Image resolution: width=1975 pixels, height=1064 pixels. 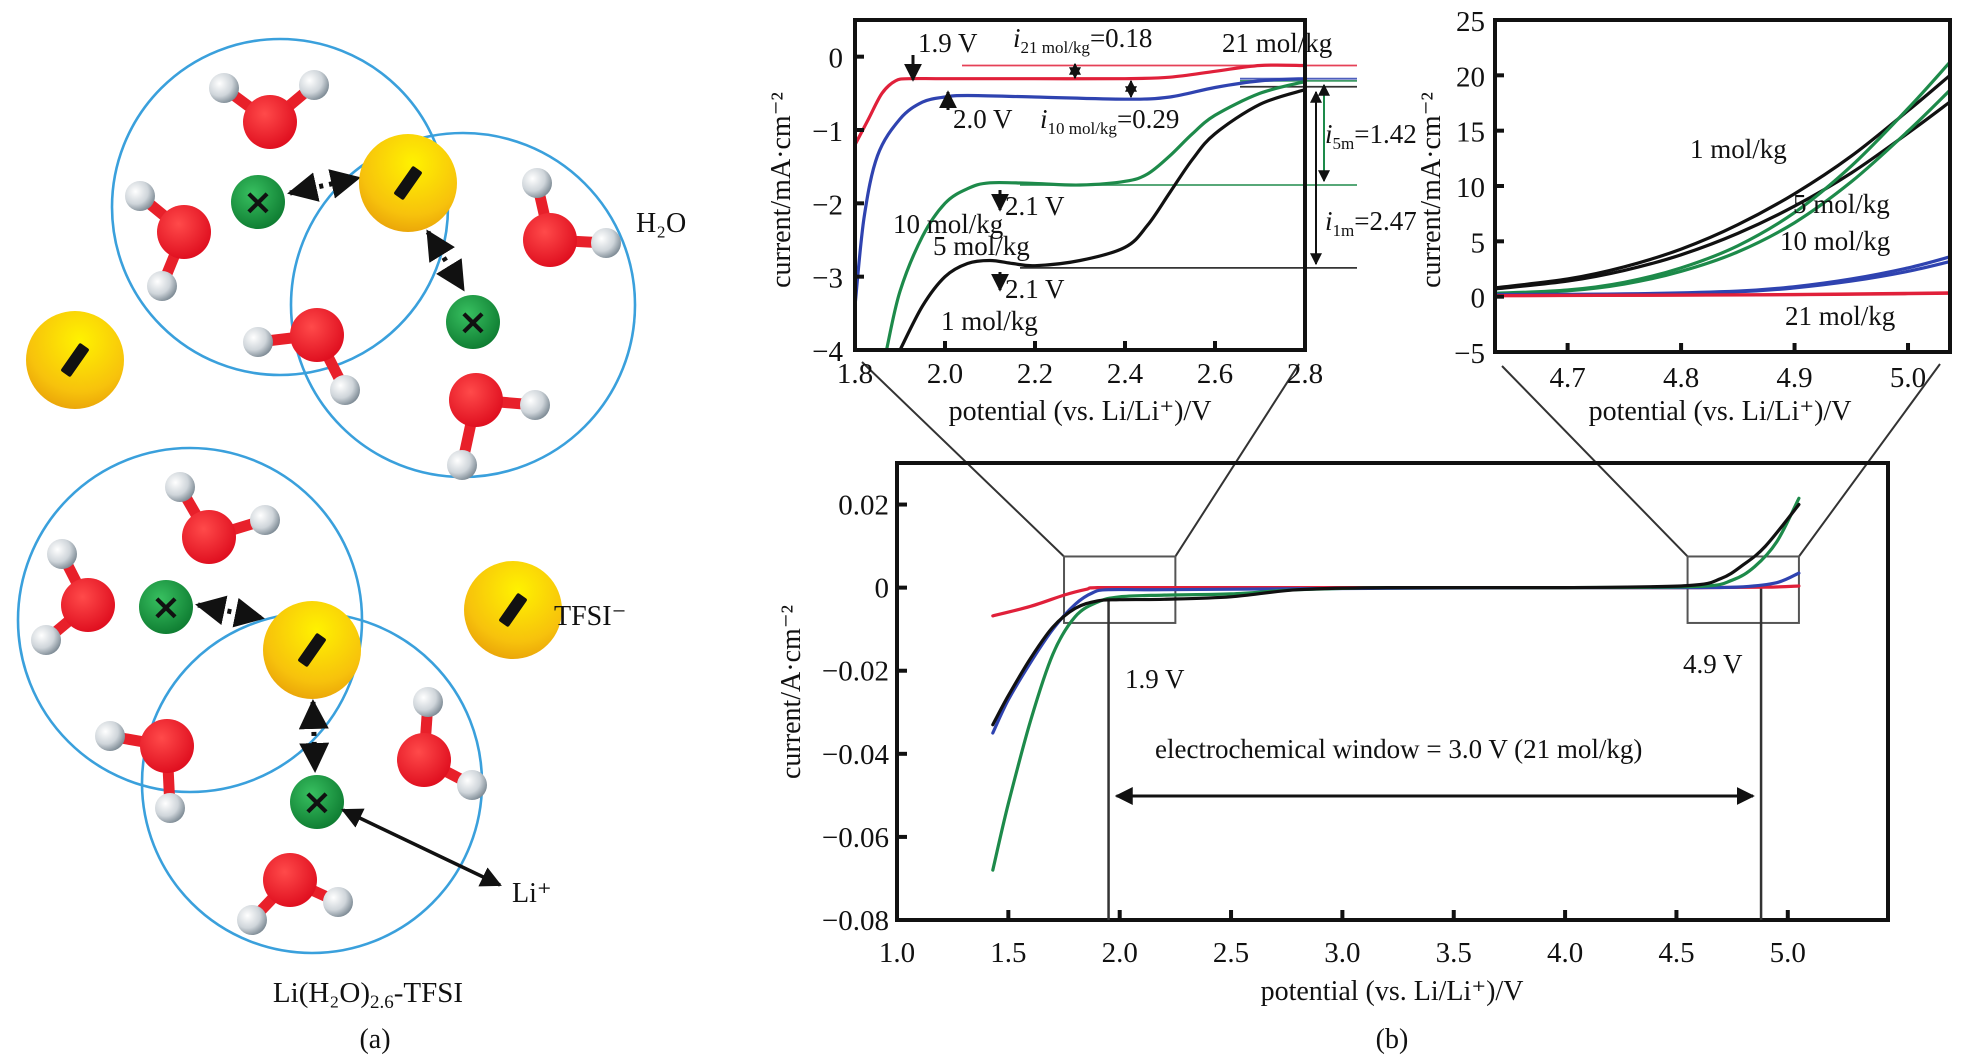 I want to click on onset-label: 2.0 V, so click(x=983, y=119).